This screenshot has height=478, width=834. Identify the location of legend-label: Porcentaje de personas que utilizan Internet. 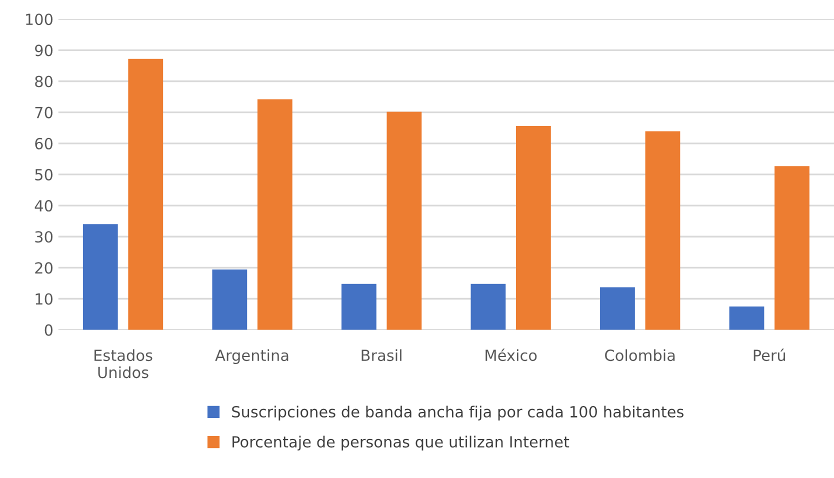
(401, 443).